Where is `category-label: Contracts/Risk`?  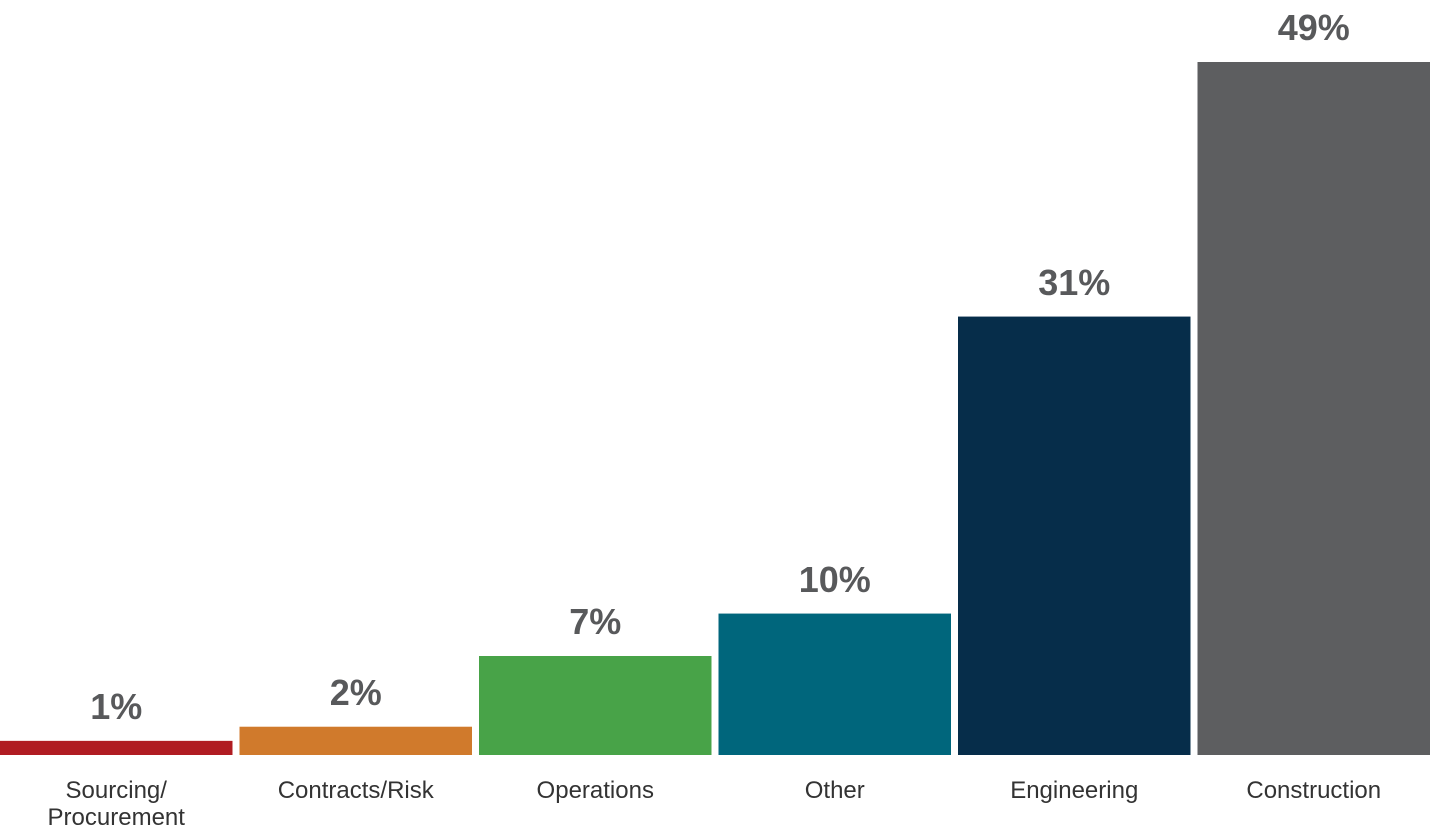
category-label: Contracts/Risk is located at coordinates (355, 790).